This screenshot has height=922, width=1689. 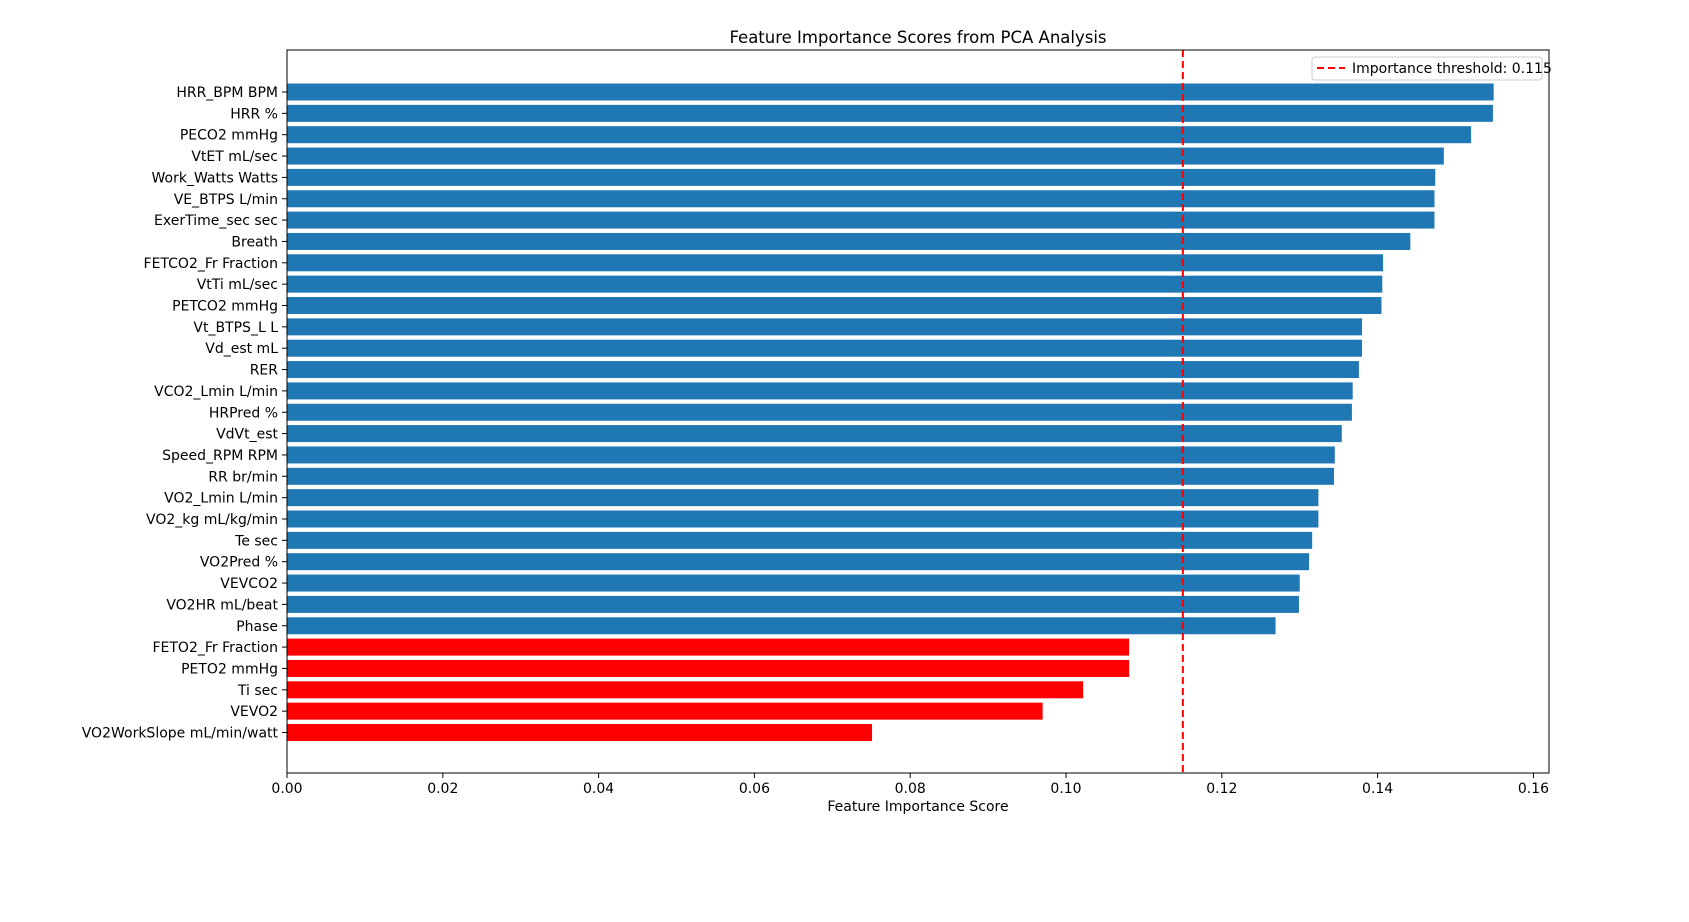 What do you see at coordinates (254, 242) in the screenshot?
I see `y-tick-label: Breath` at bounding box center [254, 242].